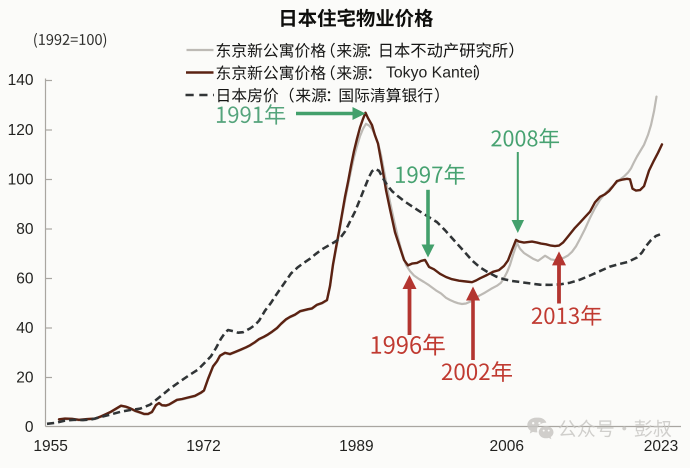  I want to click on svg-text: 140, so click(21, 80).